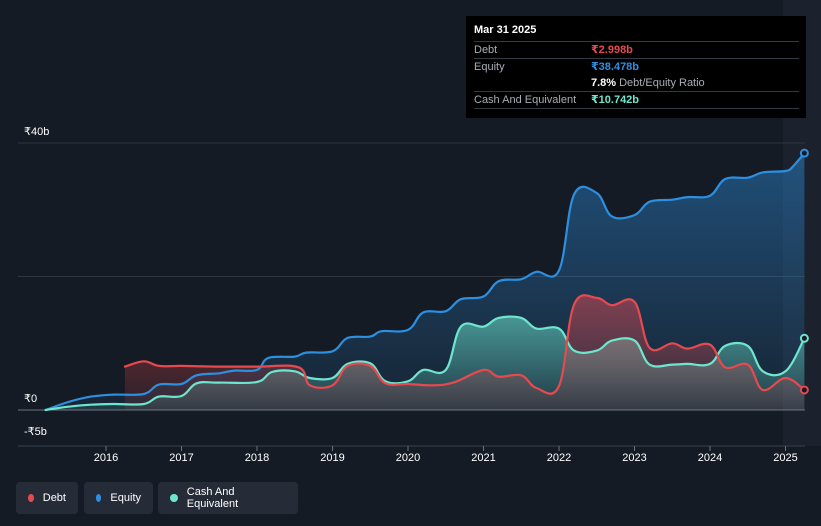  Describe the element at coordinates (446, 455) in the screenshot. I see `x-axis-ticks: 2016 2017 2018 2019 2020 2021 2022 2023 2024 2025` at that location.